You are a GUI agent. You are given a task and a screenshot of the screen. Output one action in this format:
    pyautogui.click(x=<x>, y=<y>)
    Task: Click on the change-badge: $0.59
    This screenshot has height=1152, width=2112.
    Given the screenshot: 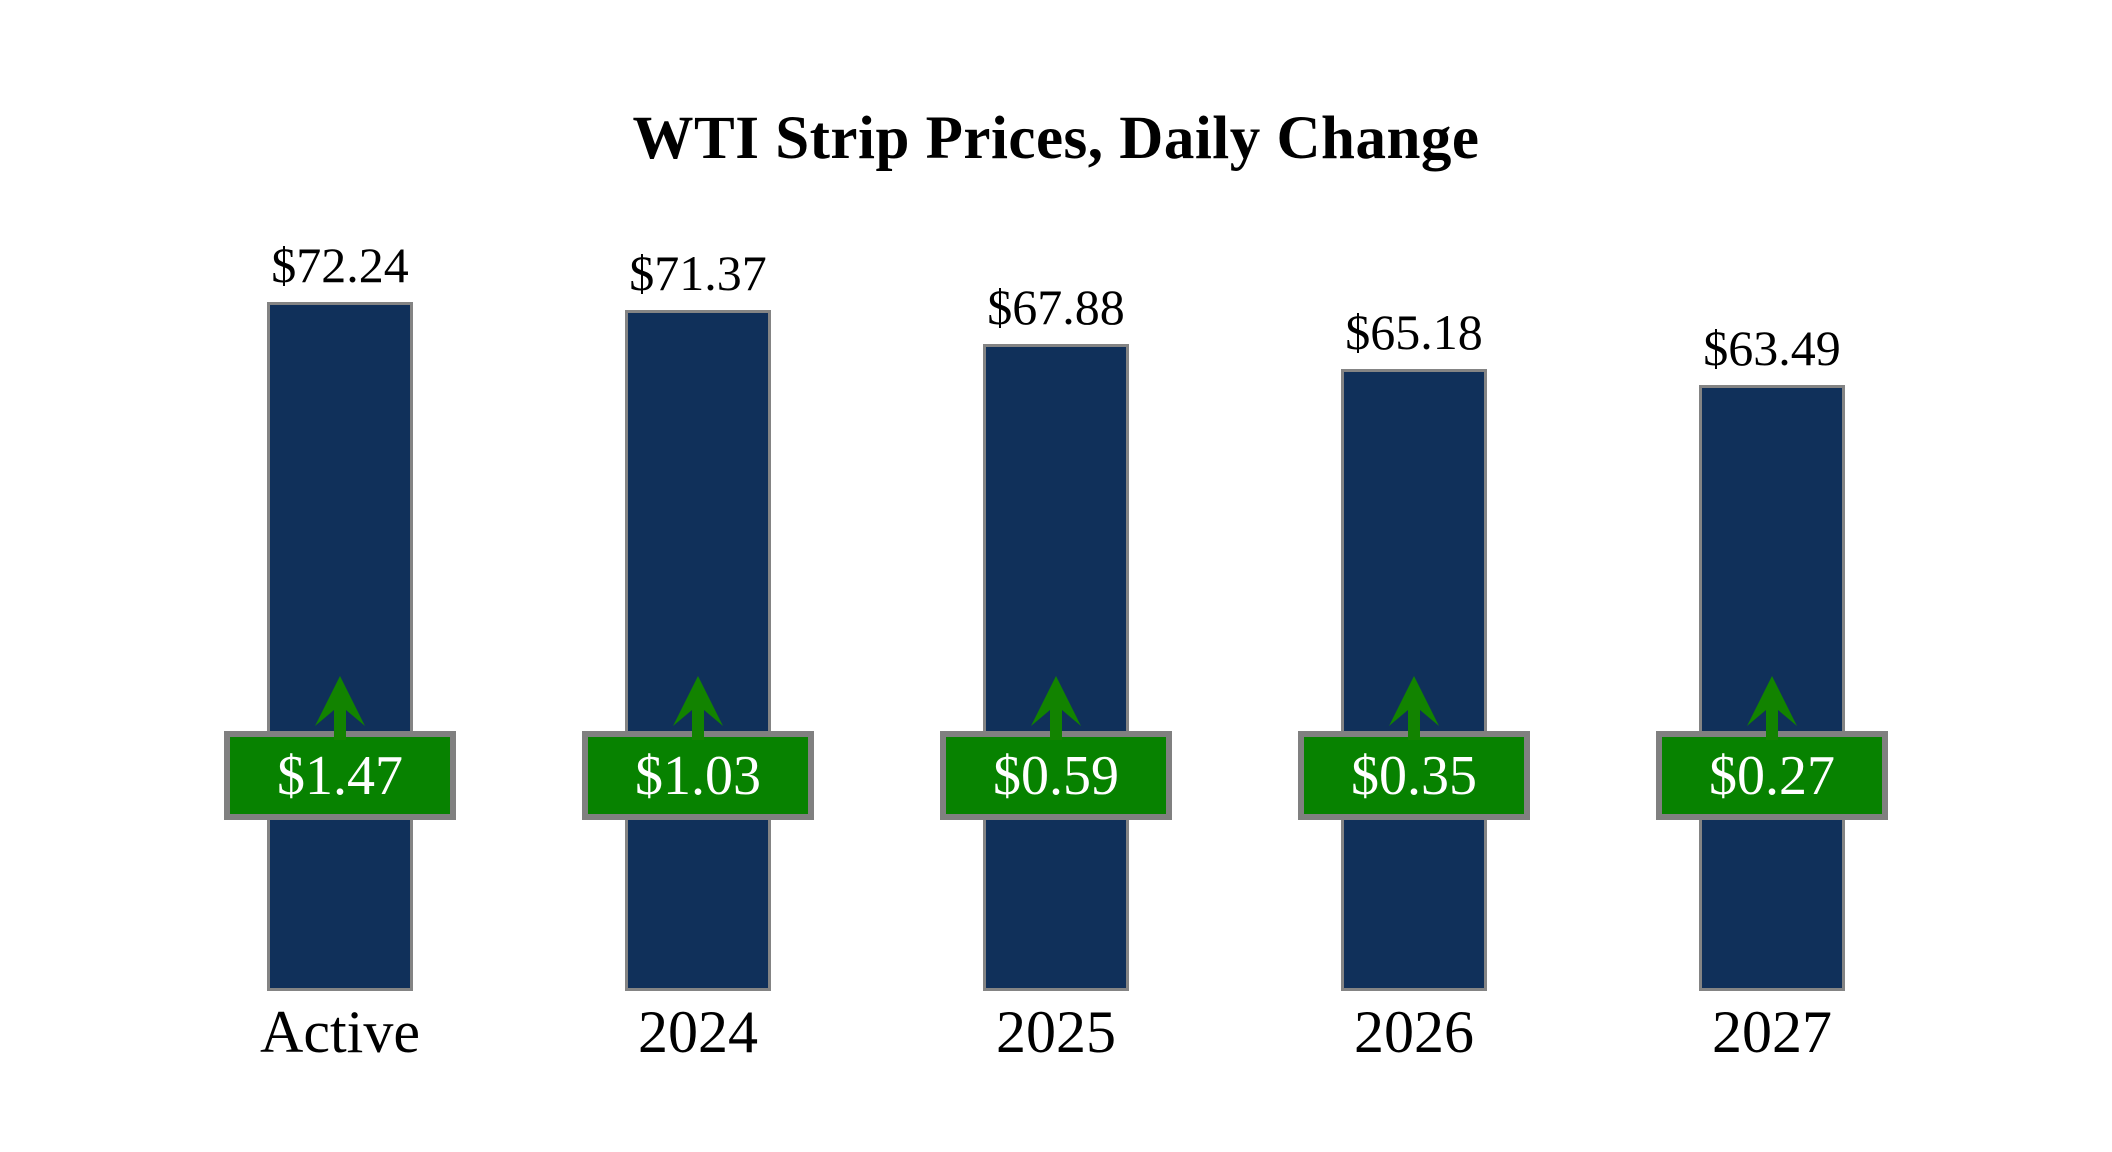 What is the action you would take?
    pyautogui.click(x=1056, y=775)
    